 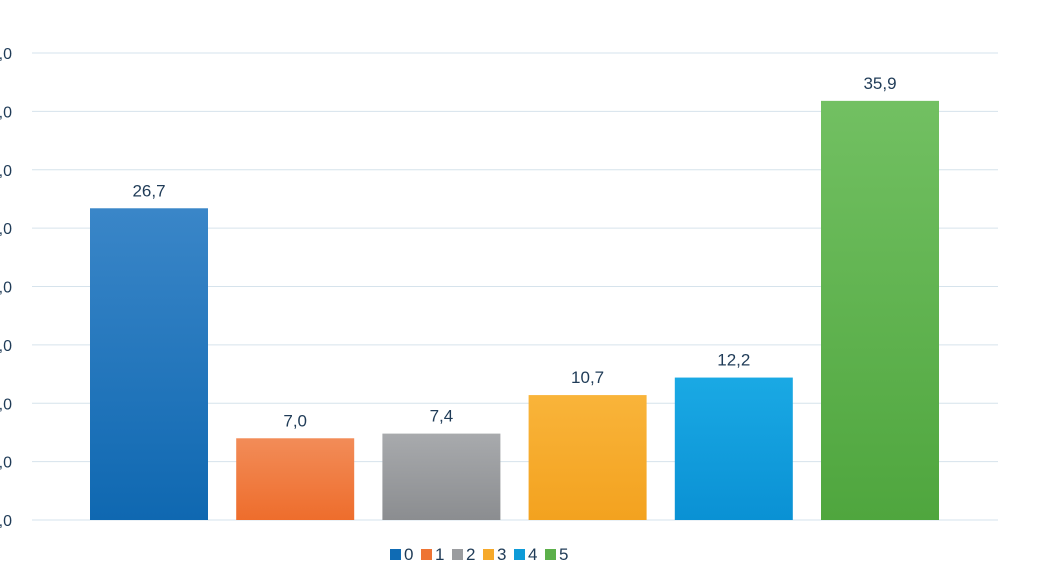 I want to click on legend-label-4: 4, so click(x=532, y=554).